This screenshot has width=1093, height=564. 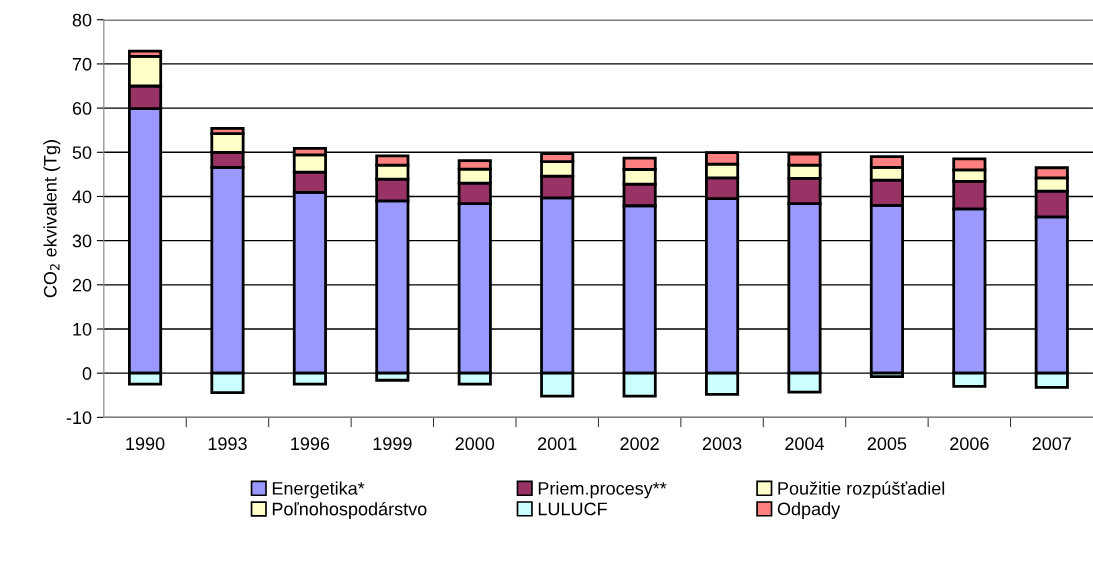 What do you see at coordinates (887, 444) in the screenshot?
I see `x-tick-label: 2005` at bounding box center [887, 444].